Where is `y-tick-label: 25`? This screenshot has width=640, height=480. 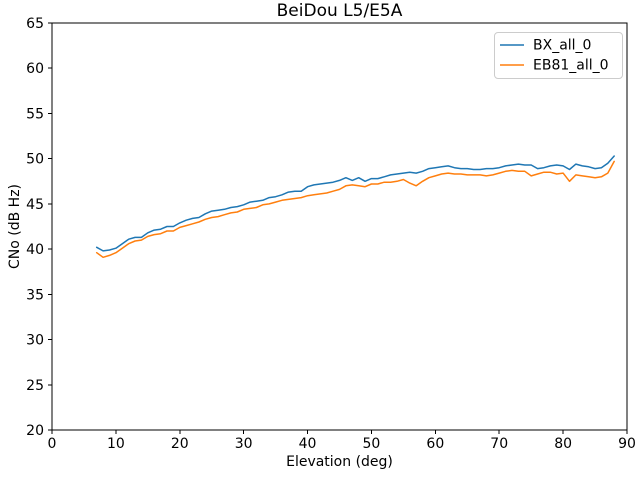 y-tick-label: 25 is located at coordinates (35, 386).